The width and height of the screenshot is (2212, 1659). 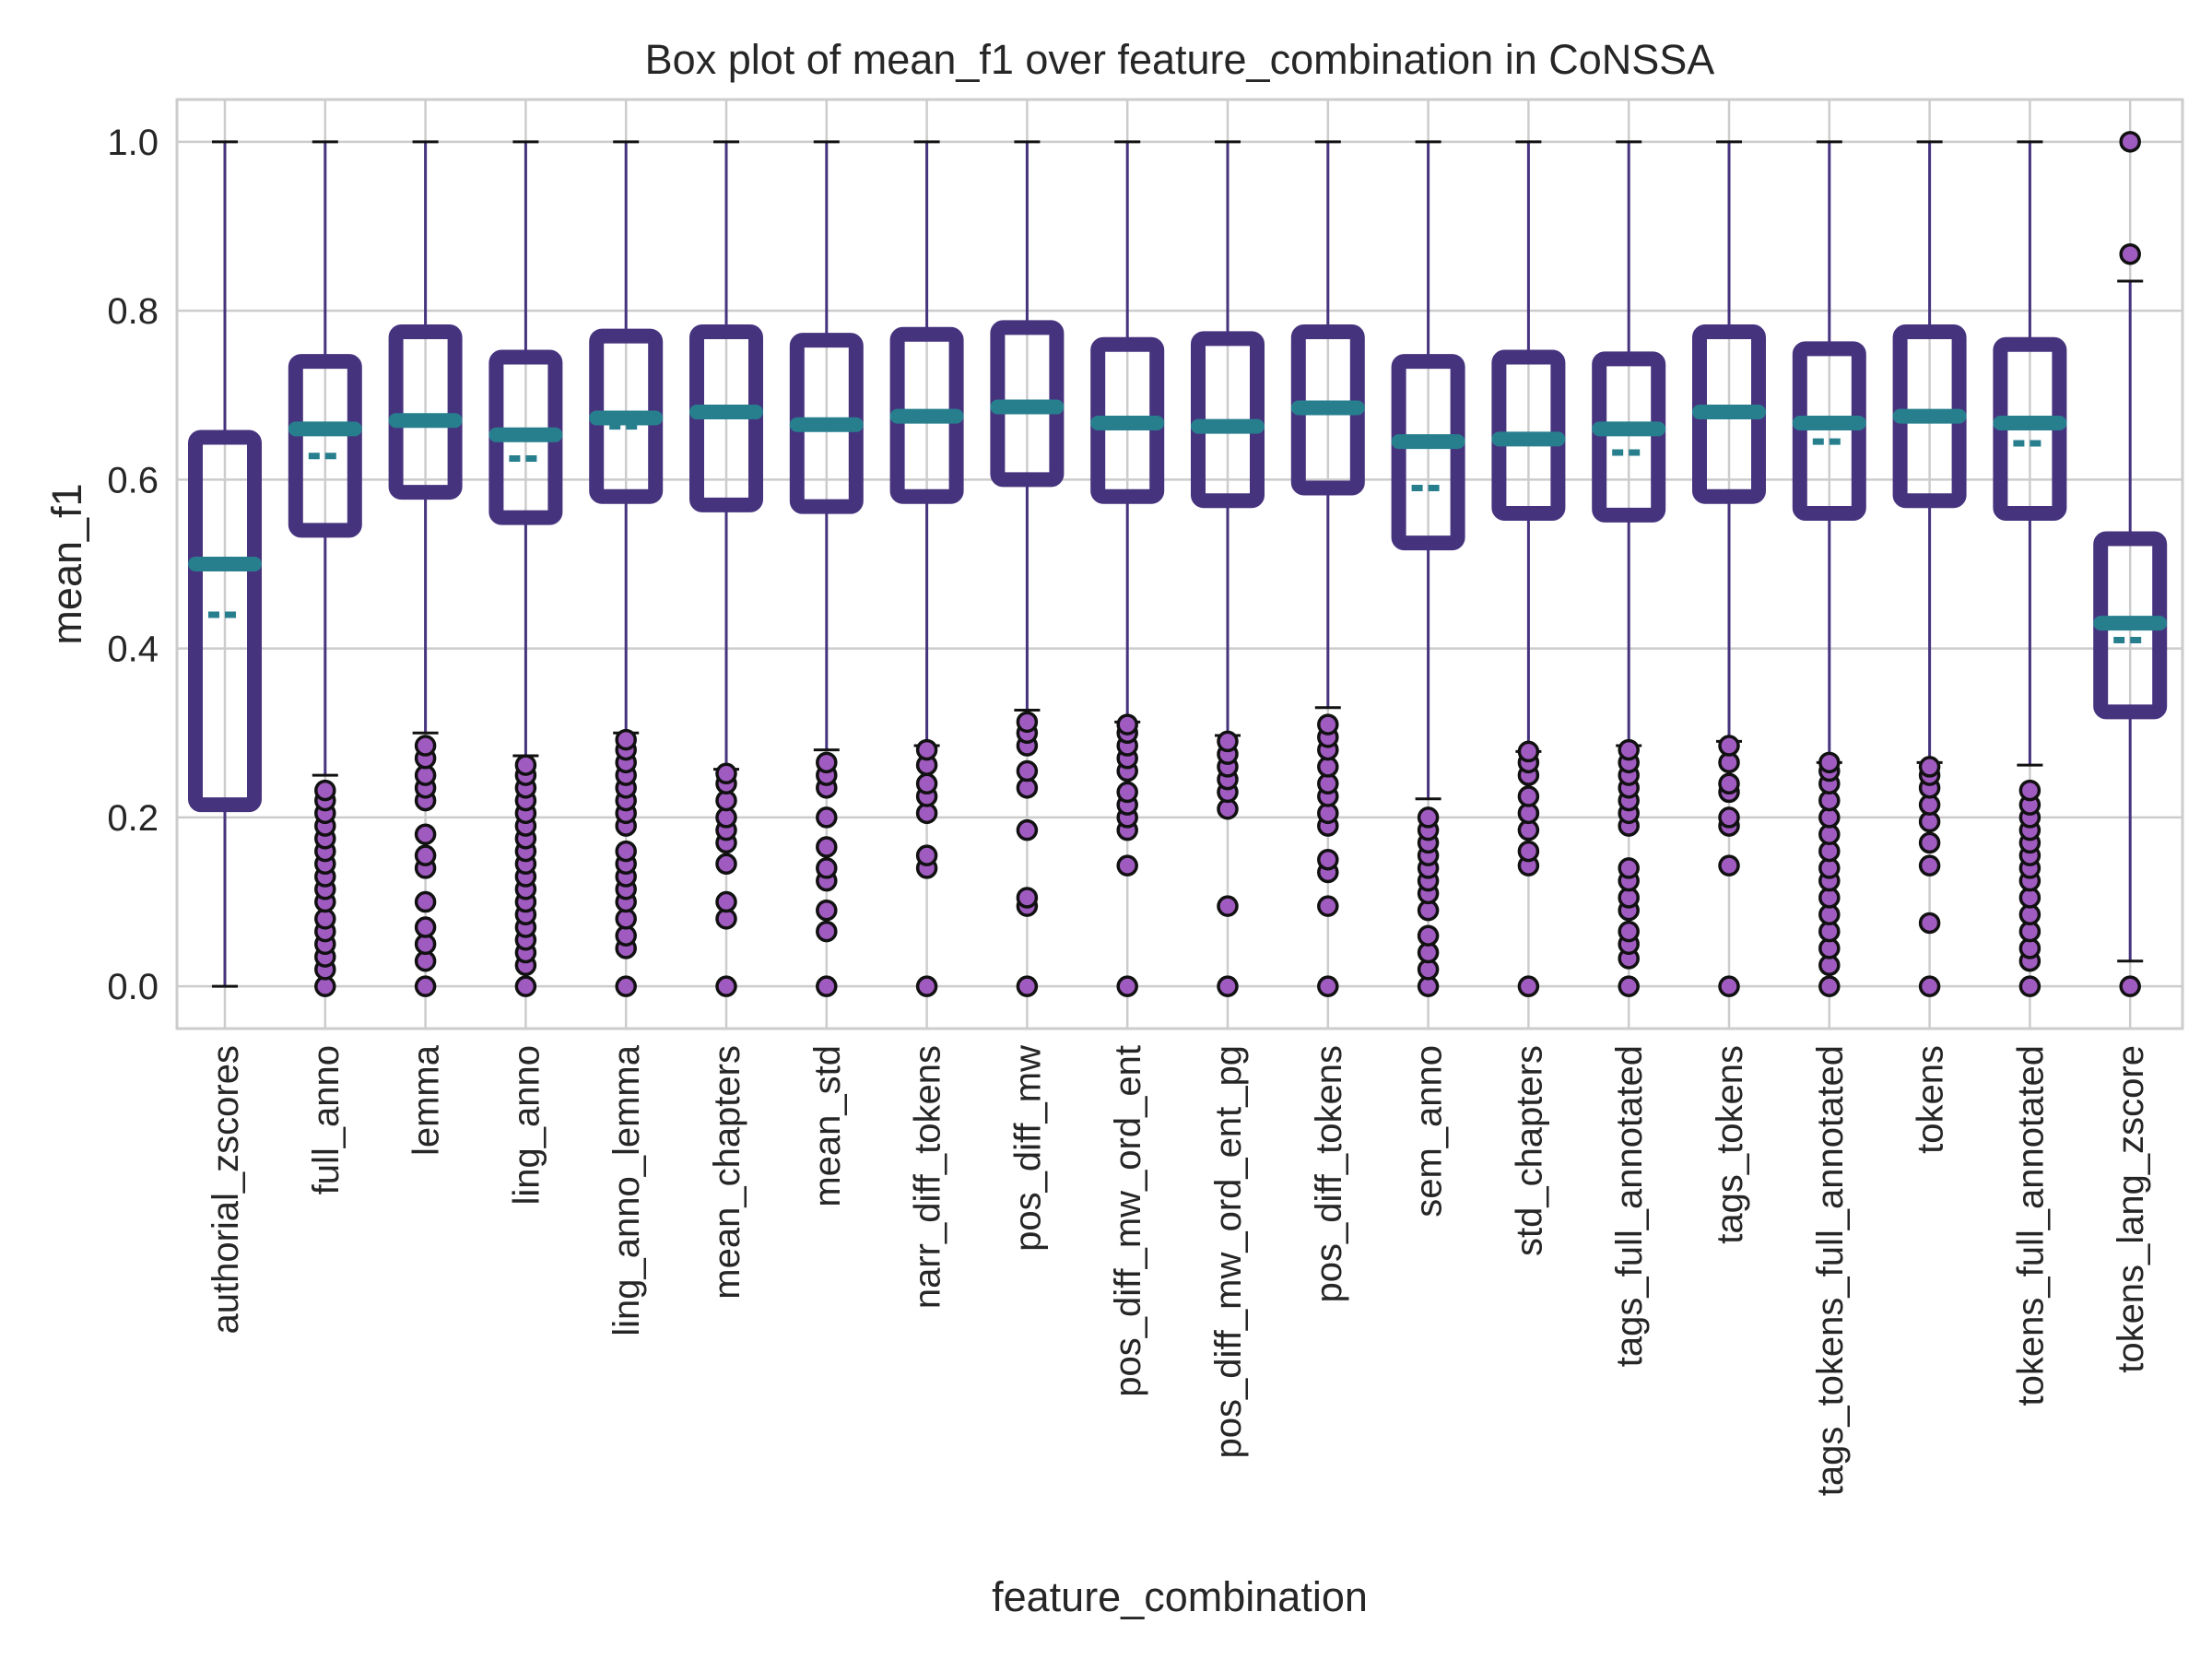 What do you see at coordinates (133, 480) in the screenshot?
I see `y-tick-label: 0.6` at bounding box center [133, 480].